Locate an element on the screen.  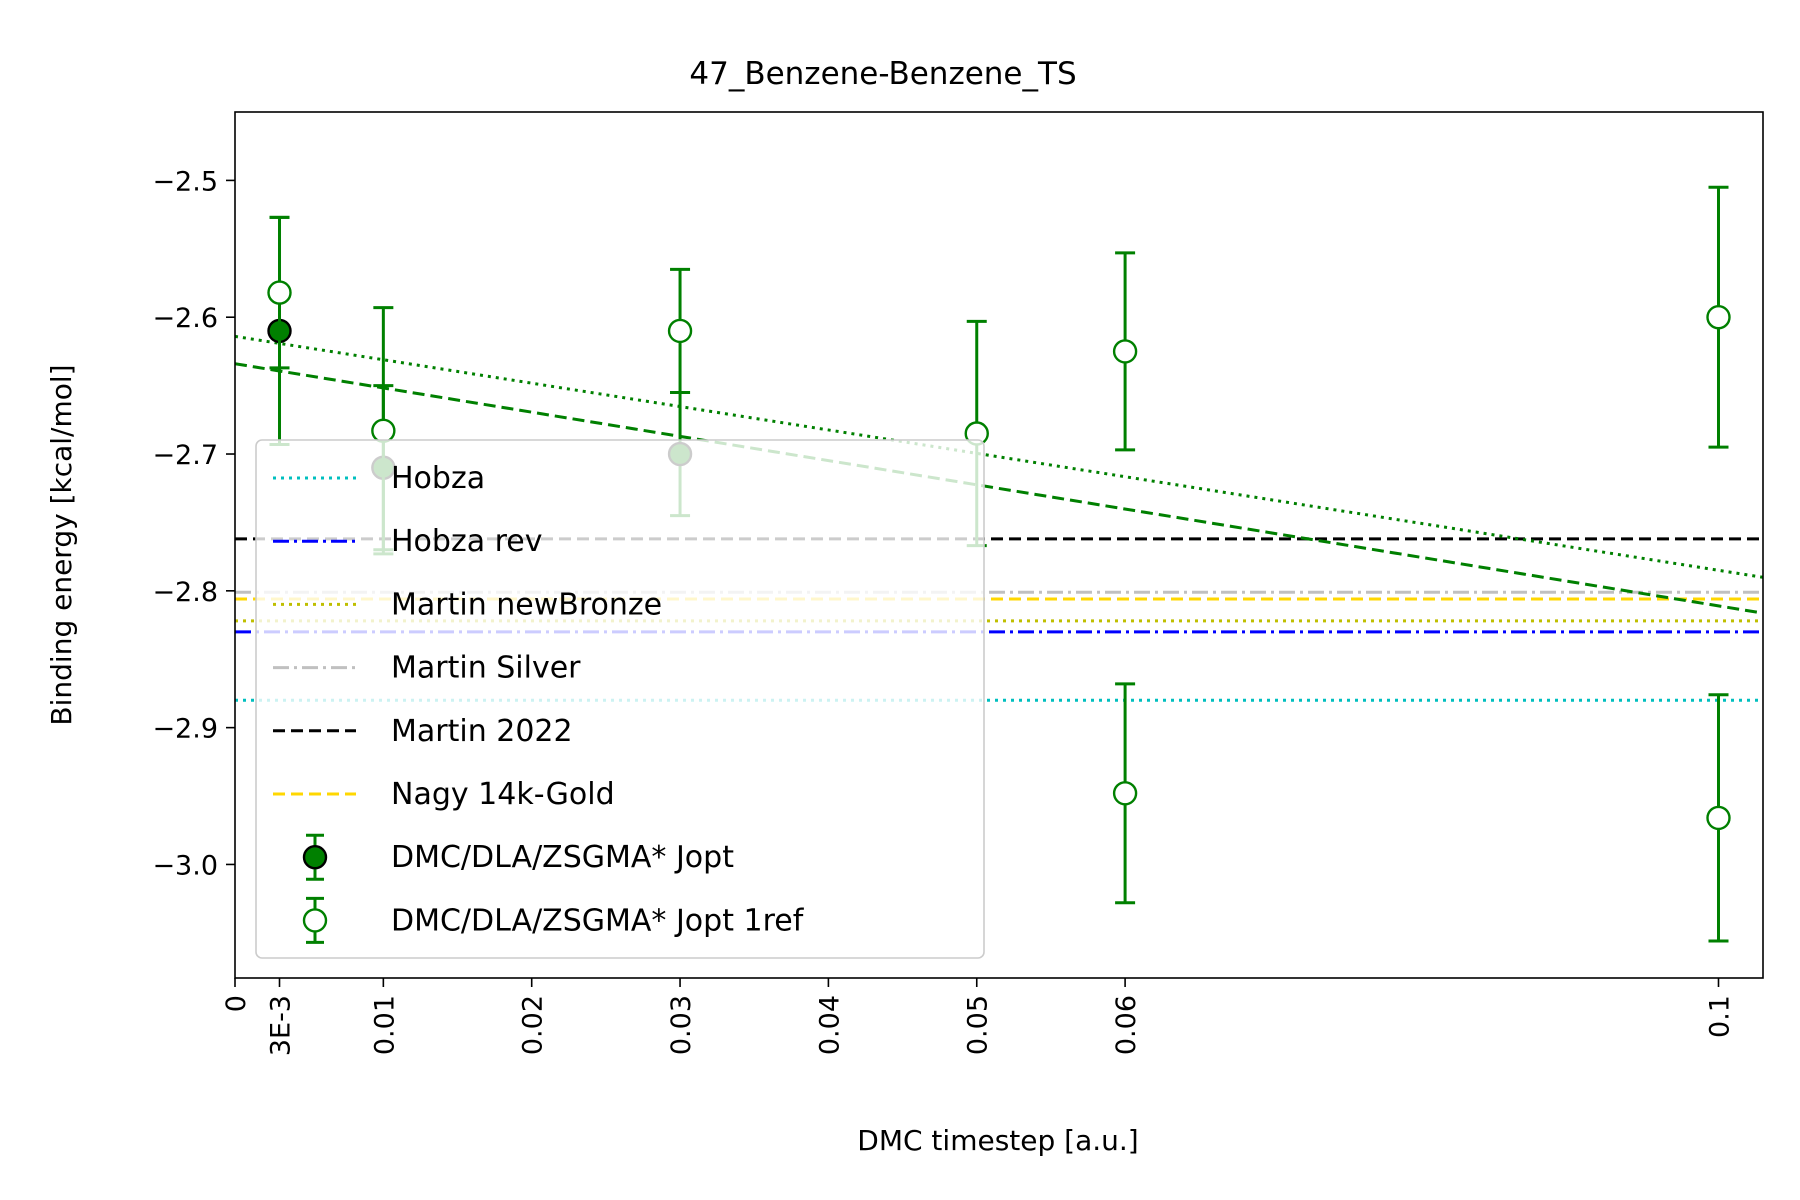
legend-entry-5: Martin 2022 is located at coordinates (423, 731).